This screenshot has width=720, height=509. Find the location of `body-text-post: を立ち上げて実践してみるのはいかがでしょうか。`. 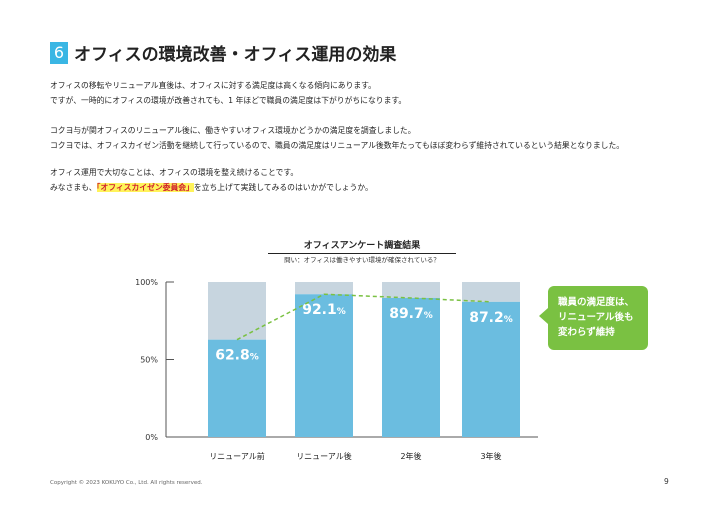

body-text-post: を立ち上げて実践してみるのはいかがでしょうか。 is located at coordinates (283, 187).